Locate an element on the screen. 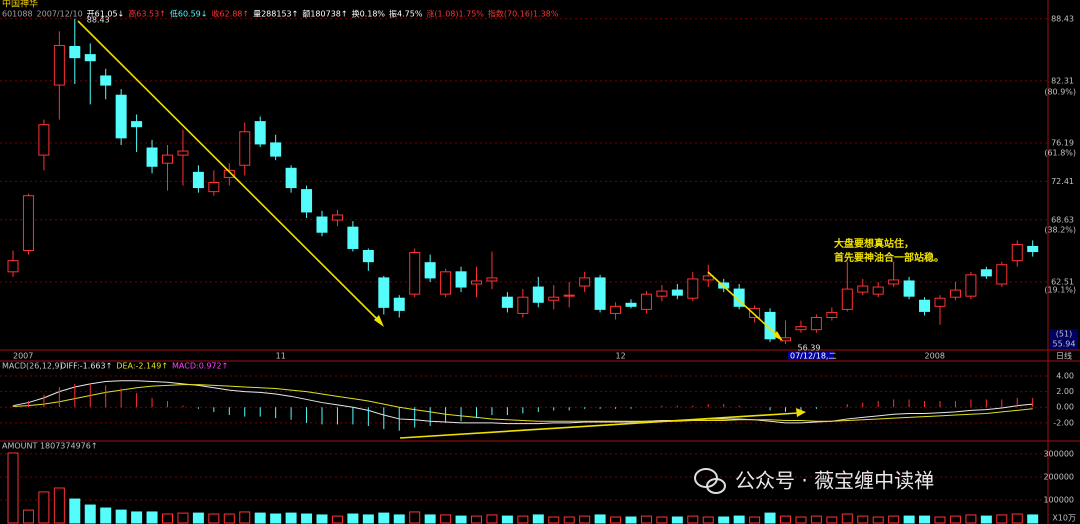  period-name: 日线 is located at coordinates (1064, 356).